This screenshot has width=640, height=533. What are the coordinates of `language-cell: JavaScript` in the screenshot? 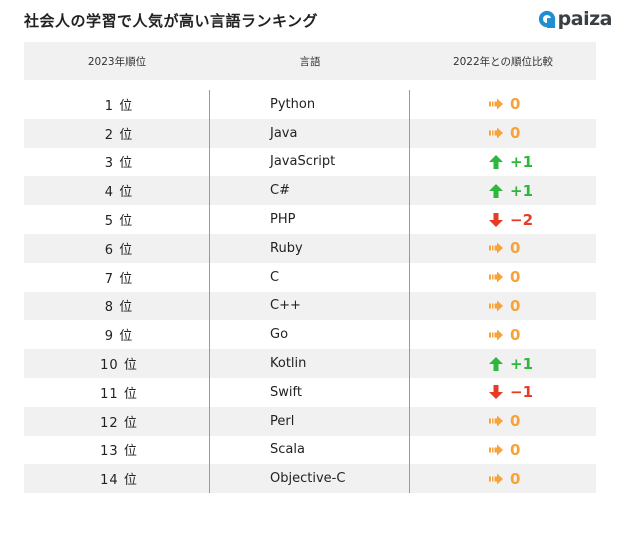 It's located at (303, 162).